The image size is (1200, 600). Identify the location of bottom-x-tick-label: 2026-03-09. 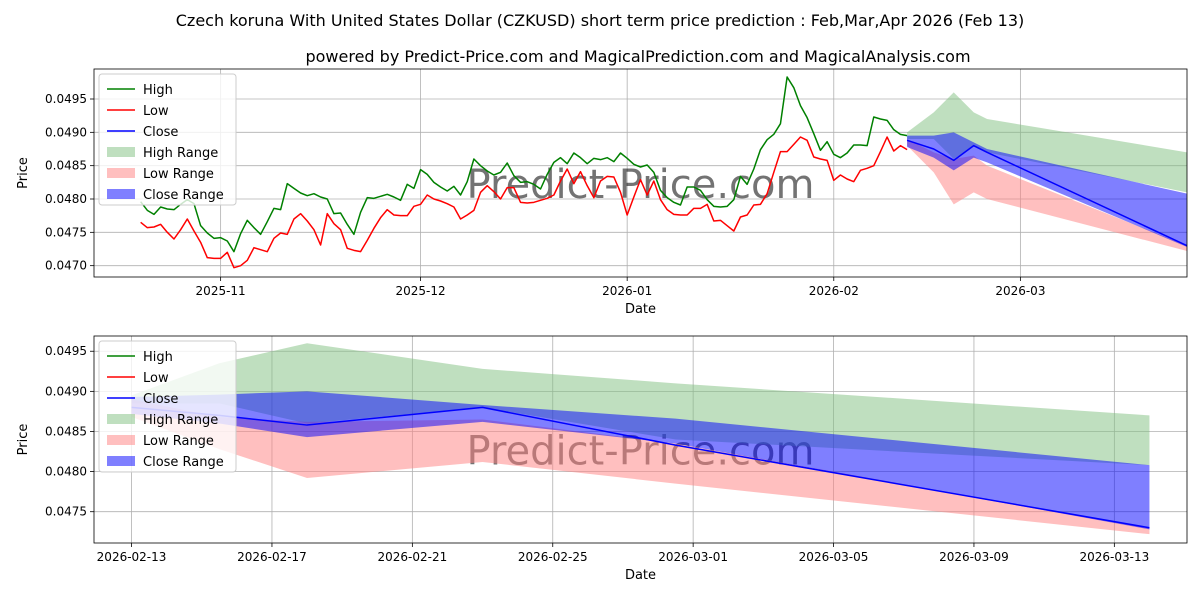
(974, 557).